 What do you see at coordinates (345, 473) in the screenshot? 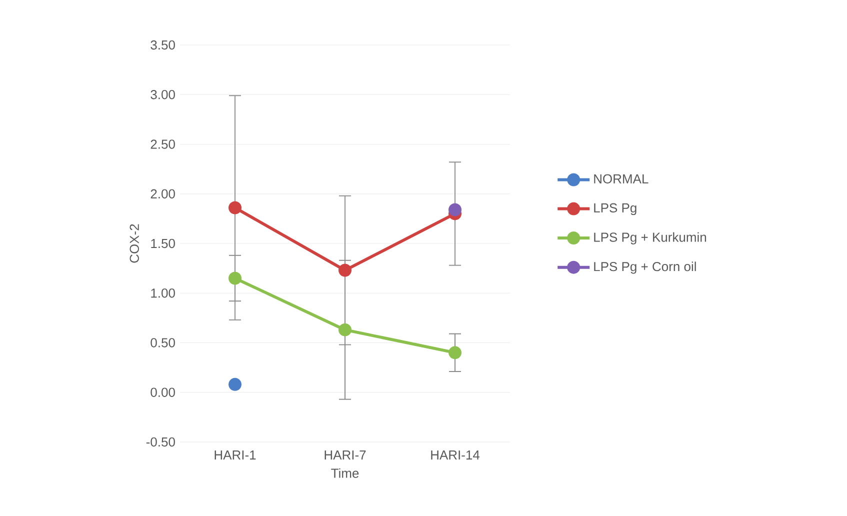
I see `x-axis-title: Time` at bounding box center [345, 473].